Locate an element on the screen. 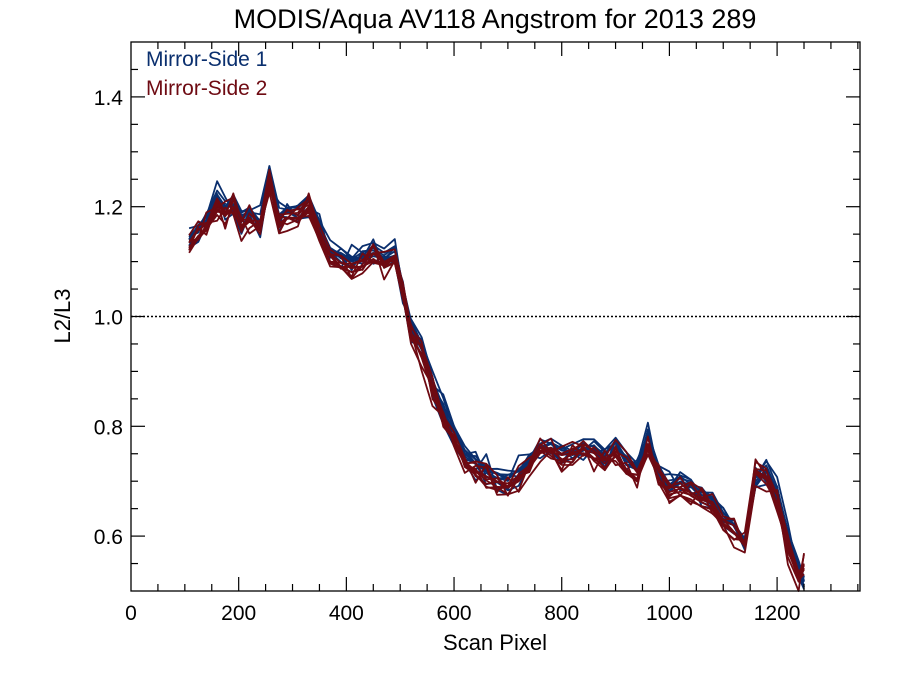  x-tick-label: 400 is located at coordinates (346, 613).